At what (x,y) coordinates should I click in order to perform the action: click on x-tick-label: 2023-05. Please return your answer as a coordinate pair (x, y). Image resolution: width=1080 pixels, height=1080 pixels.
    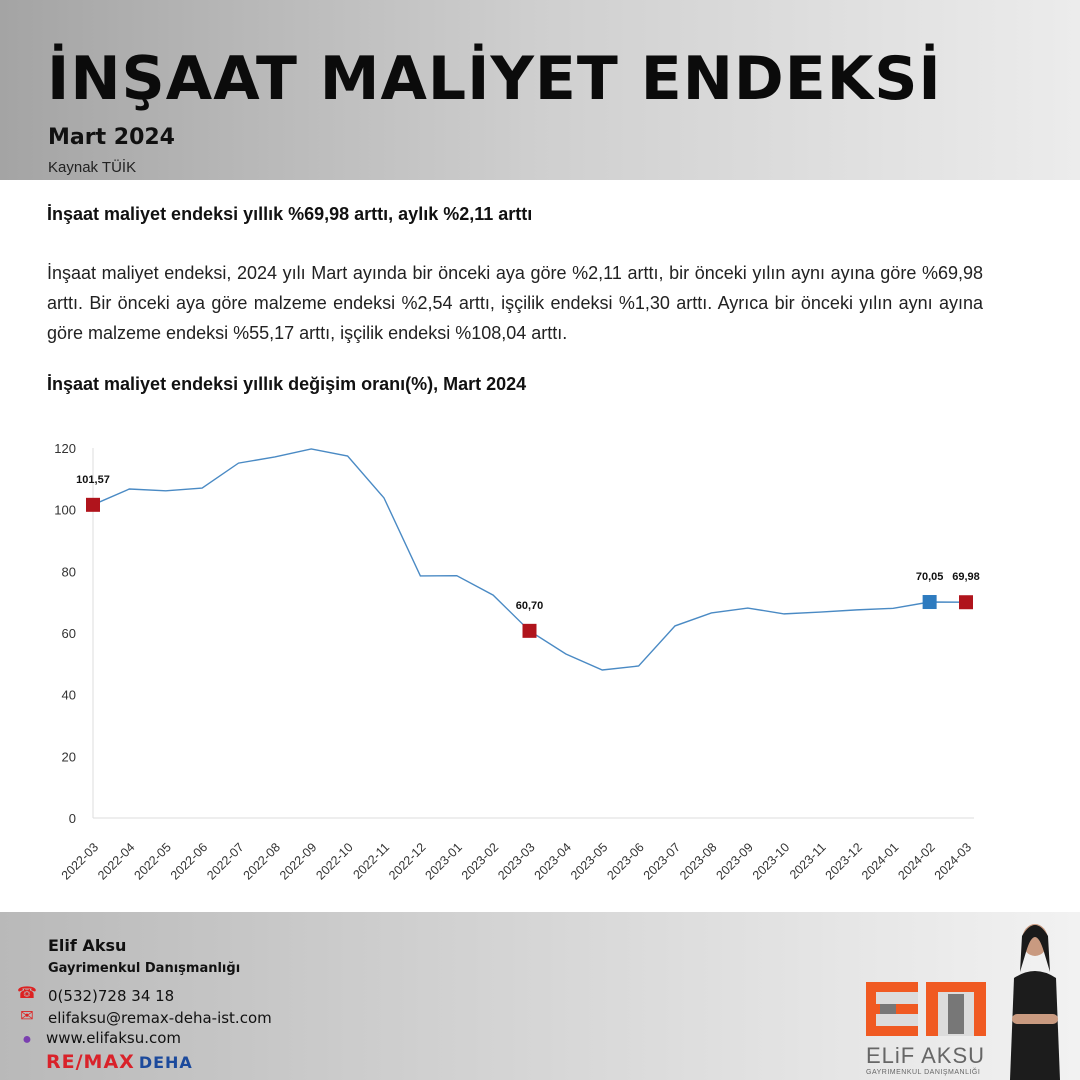
    Looking at the image, I should click on (589, 861).